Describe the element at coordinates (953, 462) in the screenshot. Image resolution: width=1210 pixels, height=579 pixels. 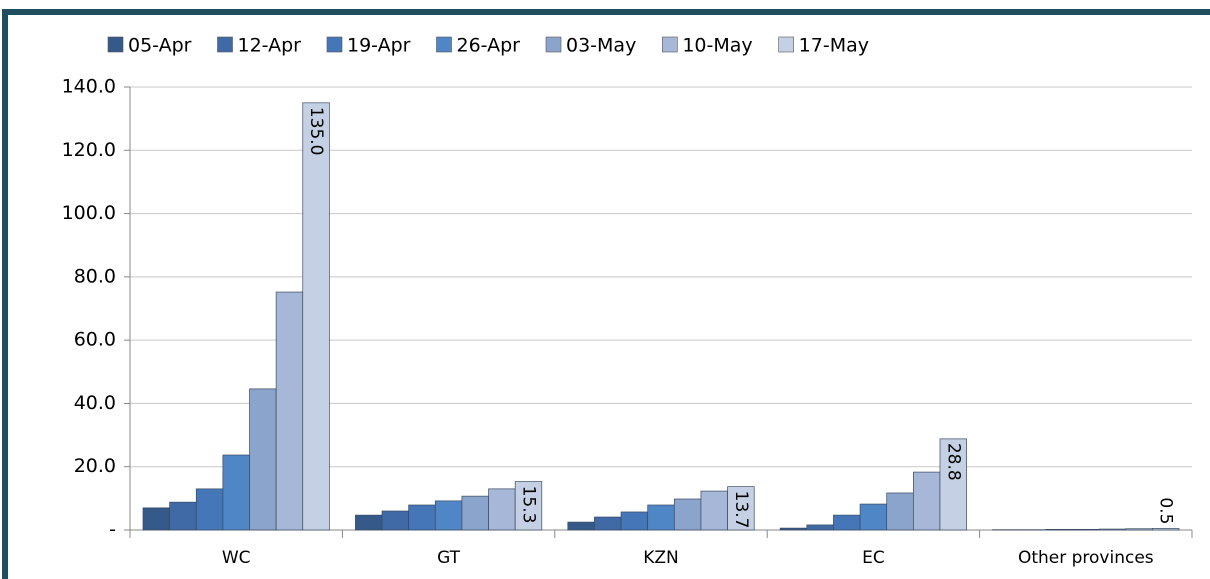
I see `data-label: 28.8` at that location.